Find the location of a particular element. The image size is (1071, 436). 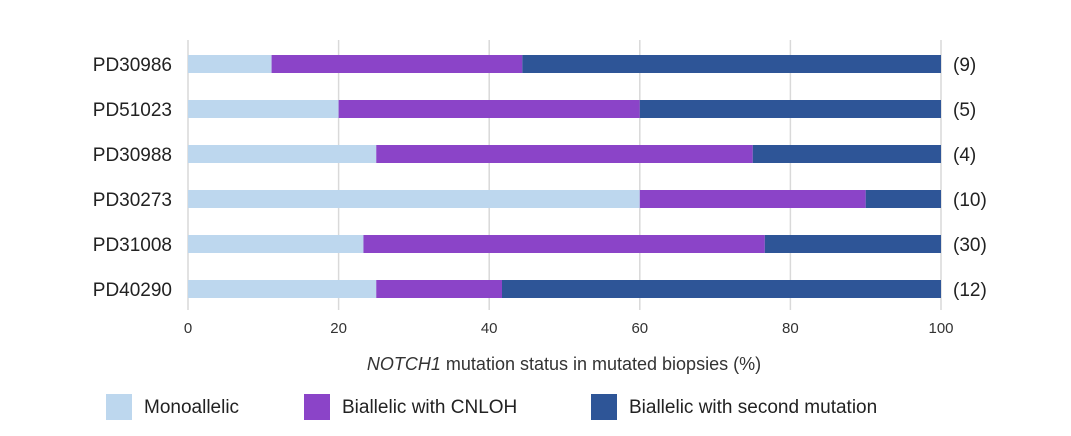

x-tick-label: 40 is located at coordinates (489, 328).